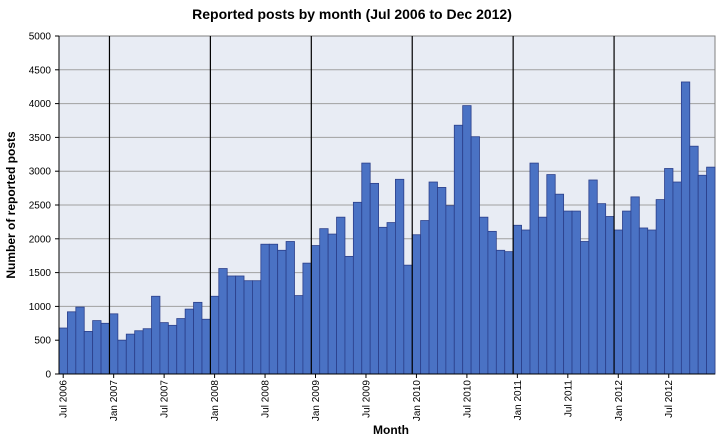 This screenshot has width=725, height=447. What do you see at coordinates (266, 399) in the screenshot?
I see `x-tick-label: Jul 2008` at bounding box center [266, 399].